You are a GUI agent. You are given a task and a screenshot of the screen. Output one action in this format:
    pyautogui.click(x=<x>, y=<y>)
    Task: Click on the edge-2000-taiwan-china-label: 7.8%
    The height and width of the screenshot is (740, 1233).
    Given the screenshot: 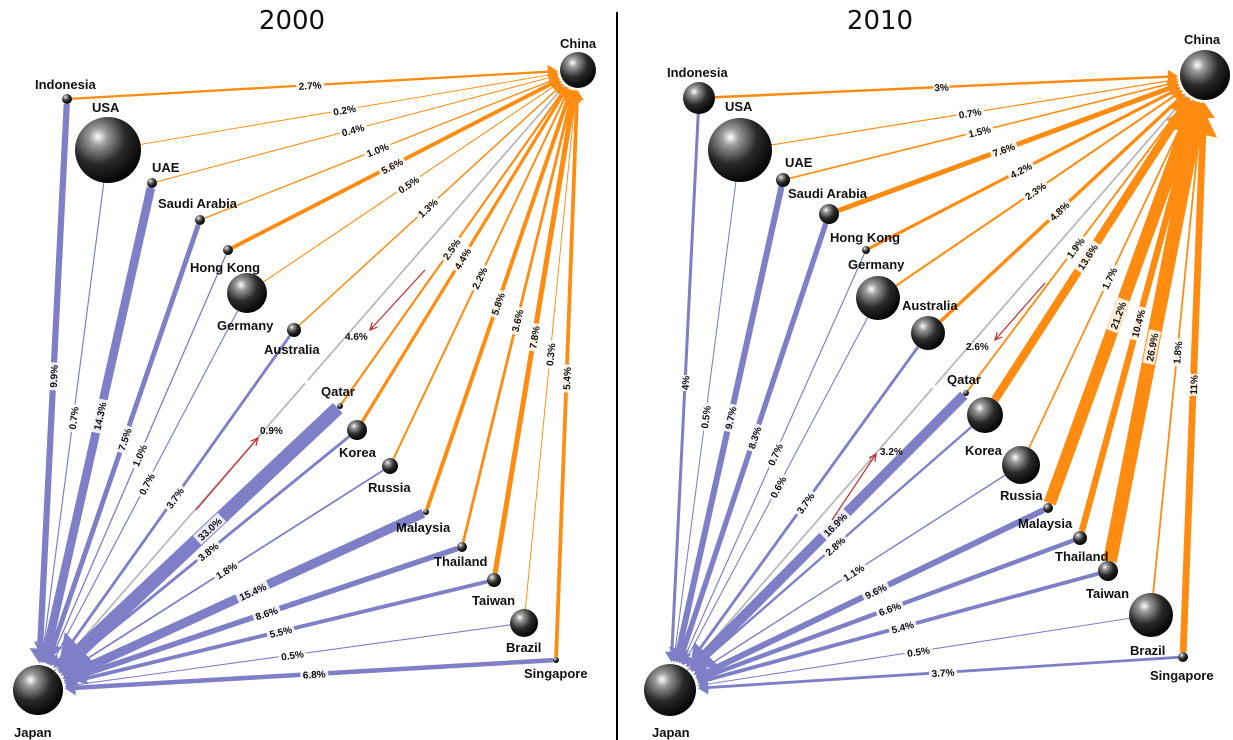 What is the action you would take?
    pyautogui.click(x=535, y=337)
    